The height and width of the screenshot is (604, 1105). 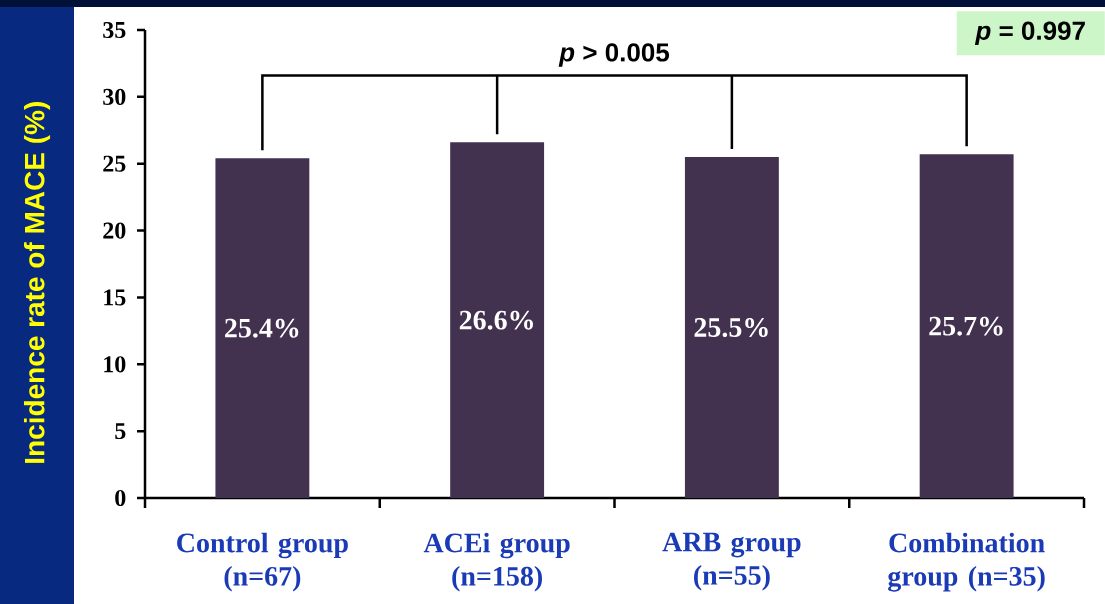 I want to click on x-tick-label: ARB group (n=55), so click(x=731, y=561).